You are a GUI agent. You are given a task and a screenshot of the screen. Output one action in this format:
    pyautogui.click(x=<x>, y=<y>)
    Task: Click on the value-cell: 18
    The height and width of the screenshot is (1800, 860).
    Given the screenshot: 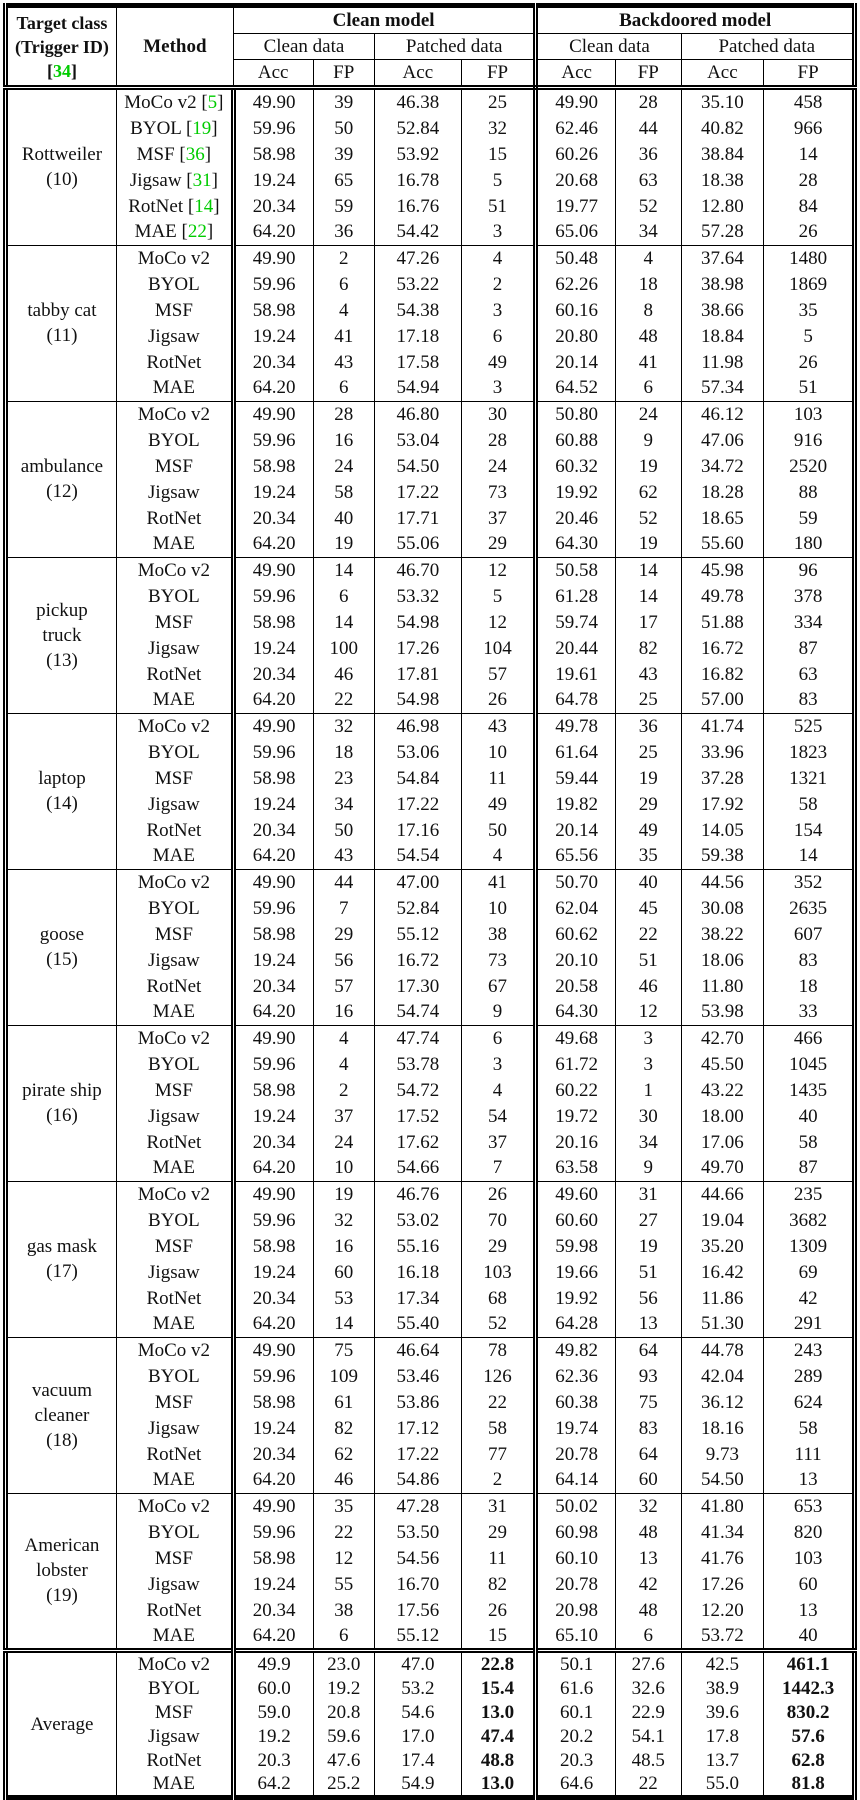 What is the action you would take?
    pyautogui.click(x=809, y=986)
    